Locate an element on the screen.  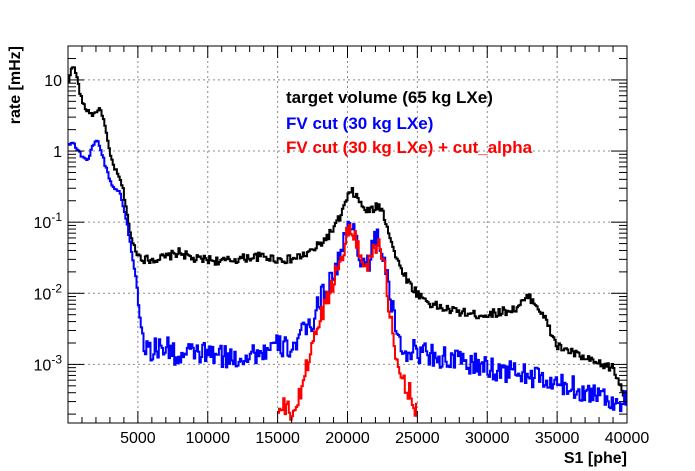
legend-entry-fv-cut-alpha: FV cut (30 kg LXe) + cut_alpha is located at coordinates (409, 147).